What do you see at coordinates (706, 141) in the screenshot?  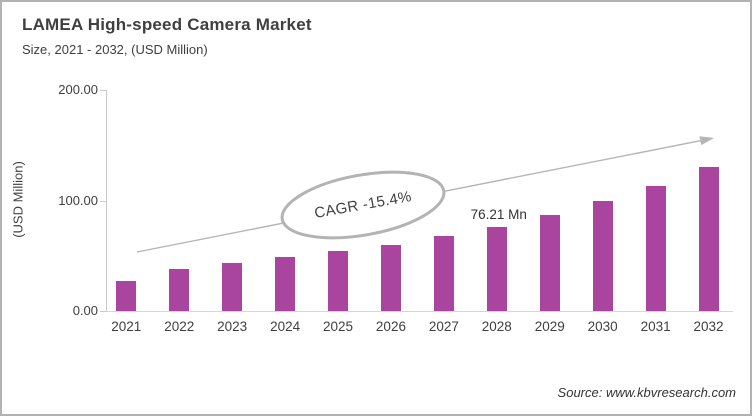 I see `trend-arrow-head-icon` at bounding box center [706, 141].